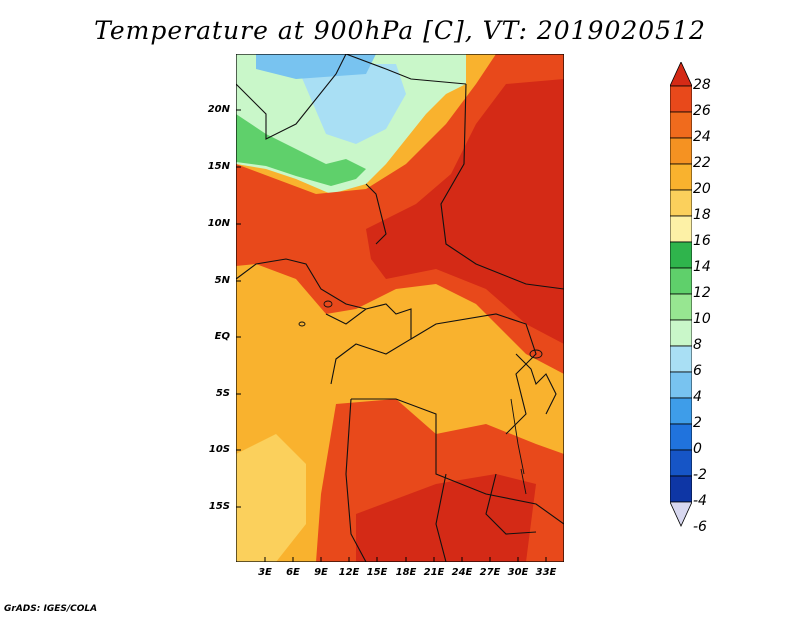 This screenshot has height=618, width=800. Describe the element at coordinates (434, 572) in the screenshot. I see `lon-label: 21E` at that location.